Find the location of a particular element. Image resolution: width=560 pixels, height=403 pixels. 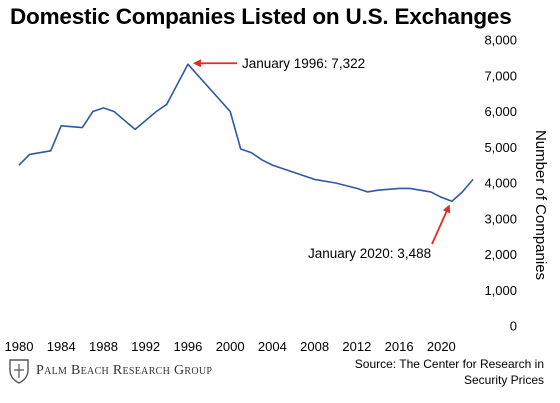

x-tick-label: 2020 is located at coordinates (441, 346).